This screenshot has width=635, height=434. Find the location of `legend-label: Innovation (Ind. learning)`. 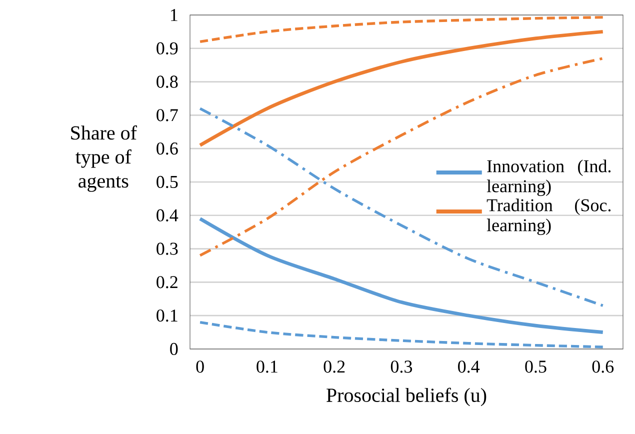

legend-label: Innovation (Ind. learning) is located at coordinates (548, 178).